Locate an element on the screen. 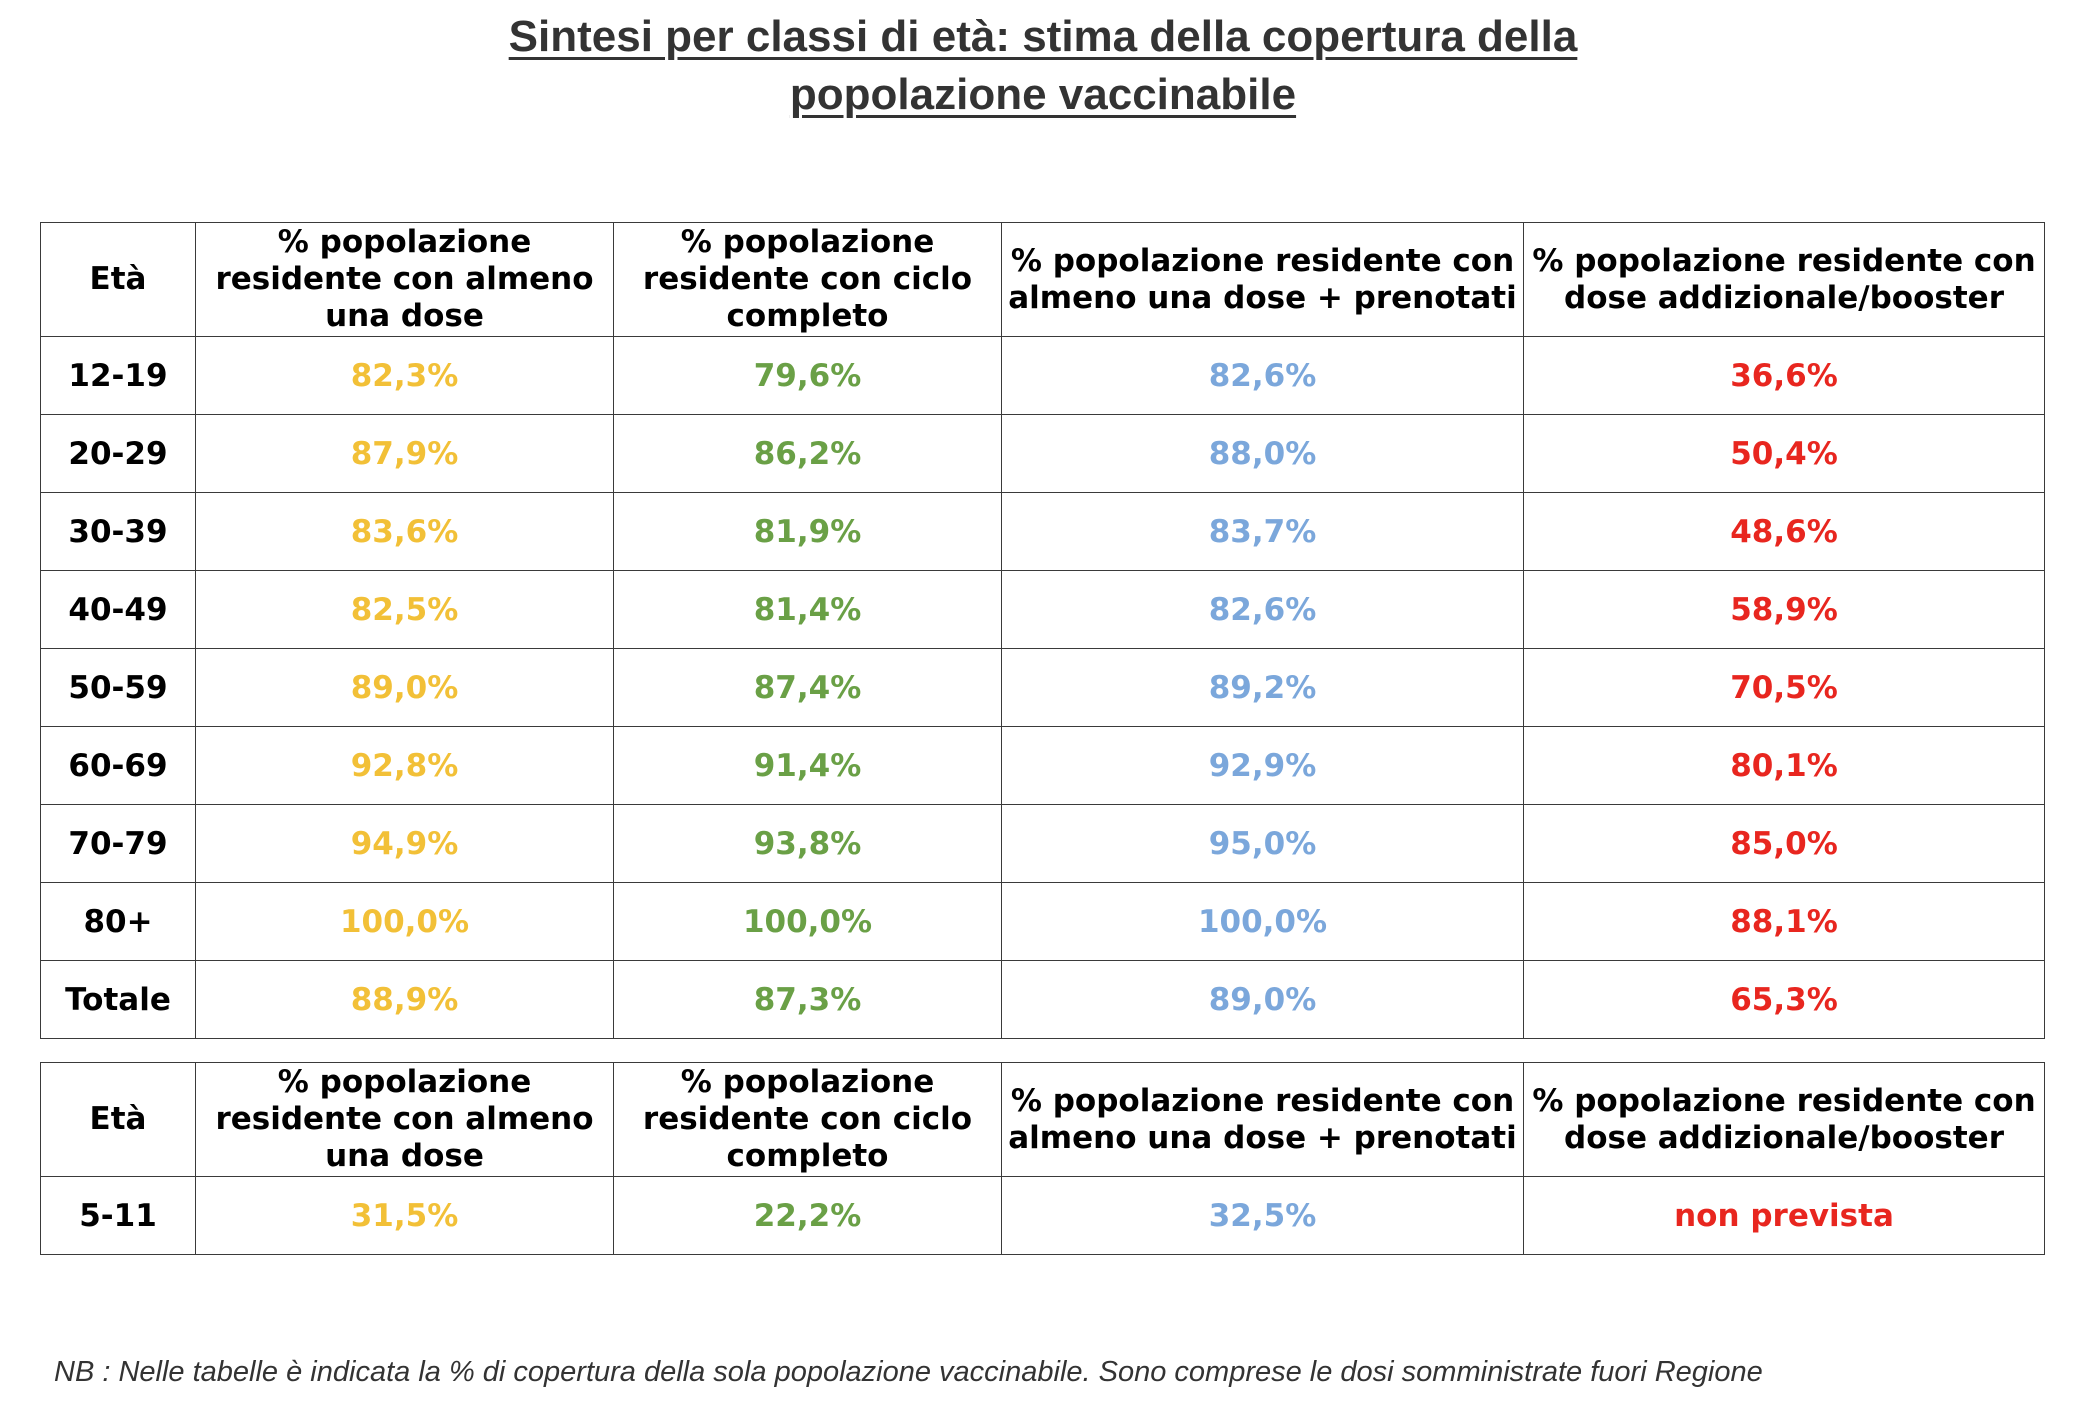 The image size is (2086, 1410). table-row: 20-29 87,9% 86,2% 88,0% 50,4% is located at coordinates (1042, 453).